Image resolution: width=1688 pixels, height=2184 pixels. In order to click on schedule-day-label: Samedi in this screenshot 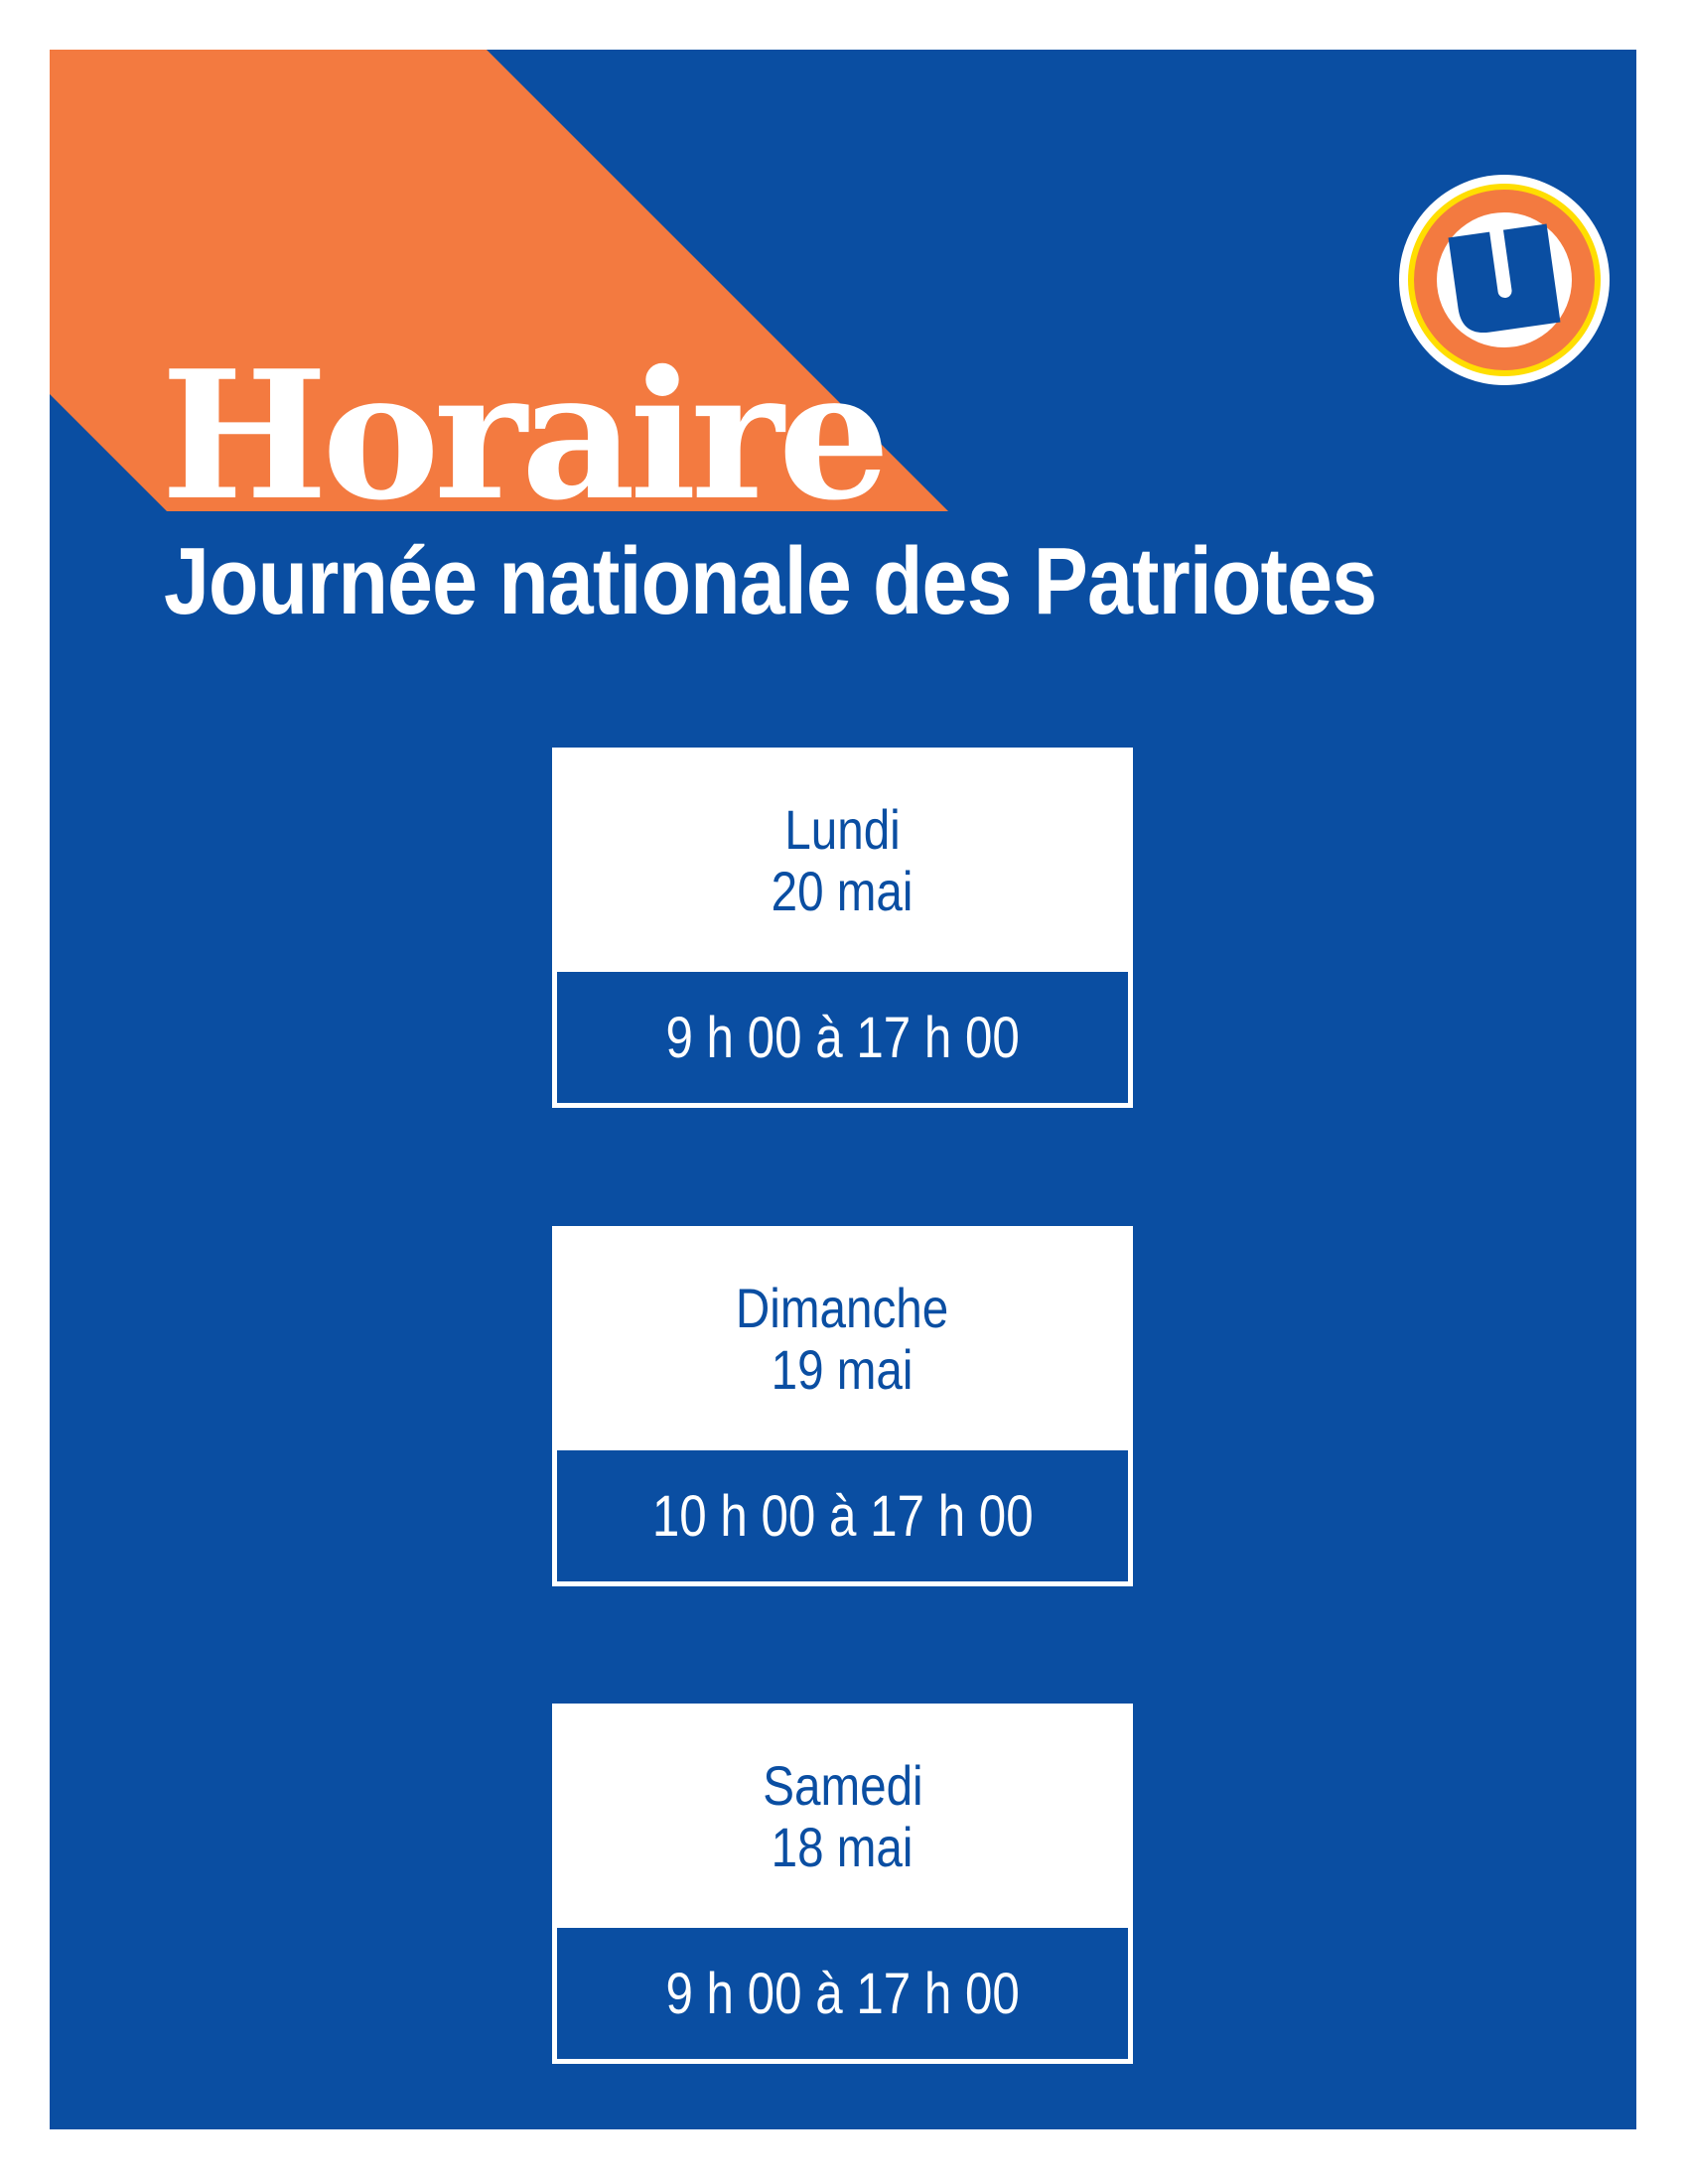, I will do `click(842, 1785)`.